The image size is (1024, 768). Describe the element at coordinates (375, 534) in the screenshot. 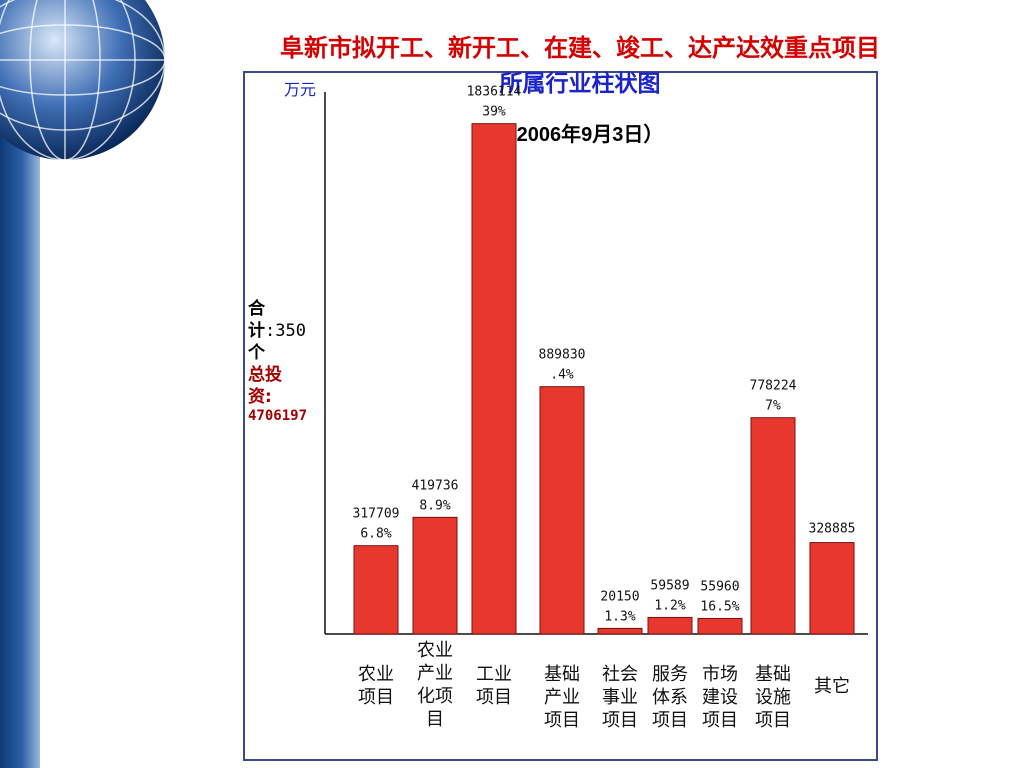

I see `percent-label-0: 6.8%` at that location.